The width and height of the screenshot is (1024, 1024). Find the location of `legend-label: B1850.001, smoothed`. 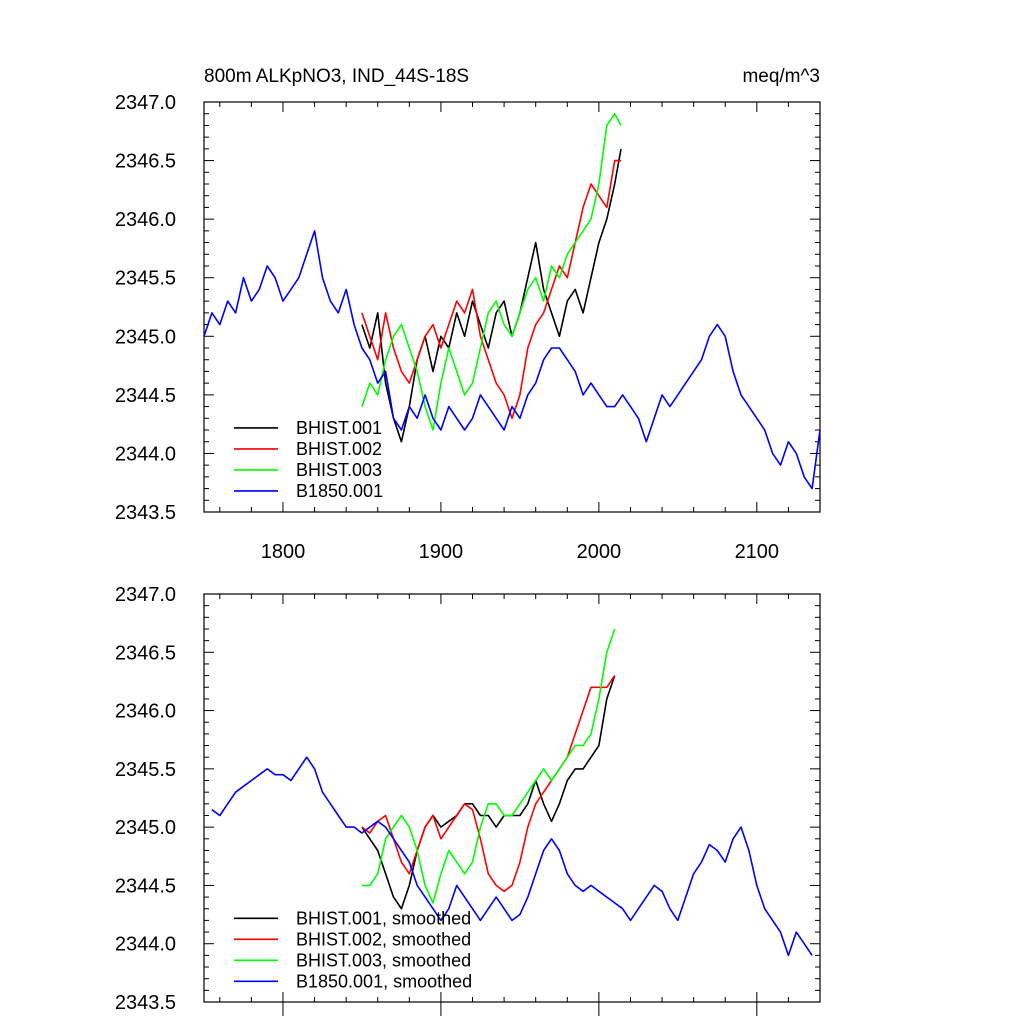

legend-label: B1850.001, smoothed is located at coordinates (384, 981).